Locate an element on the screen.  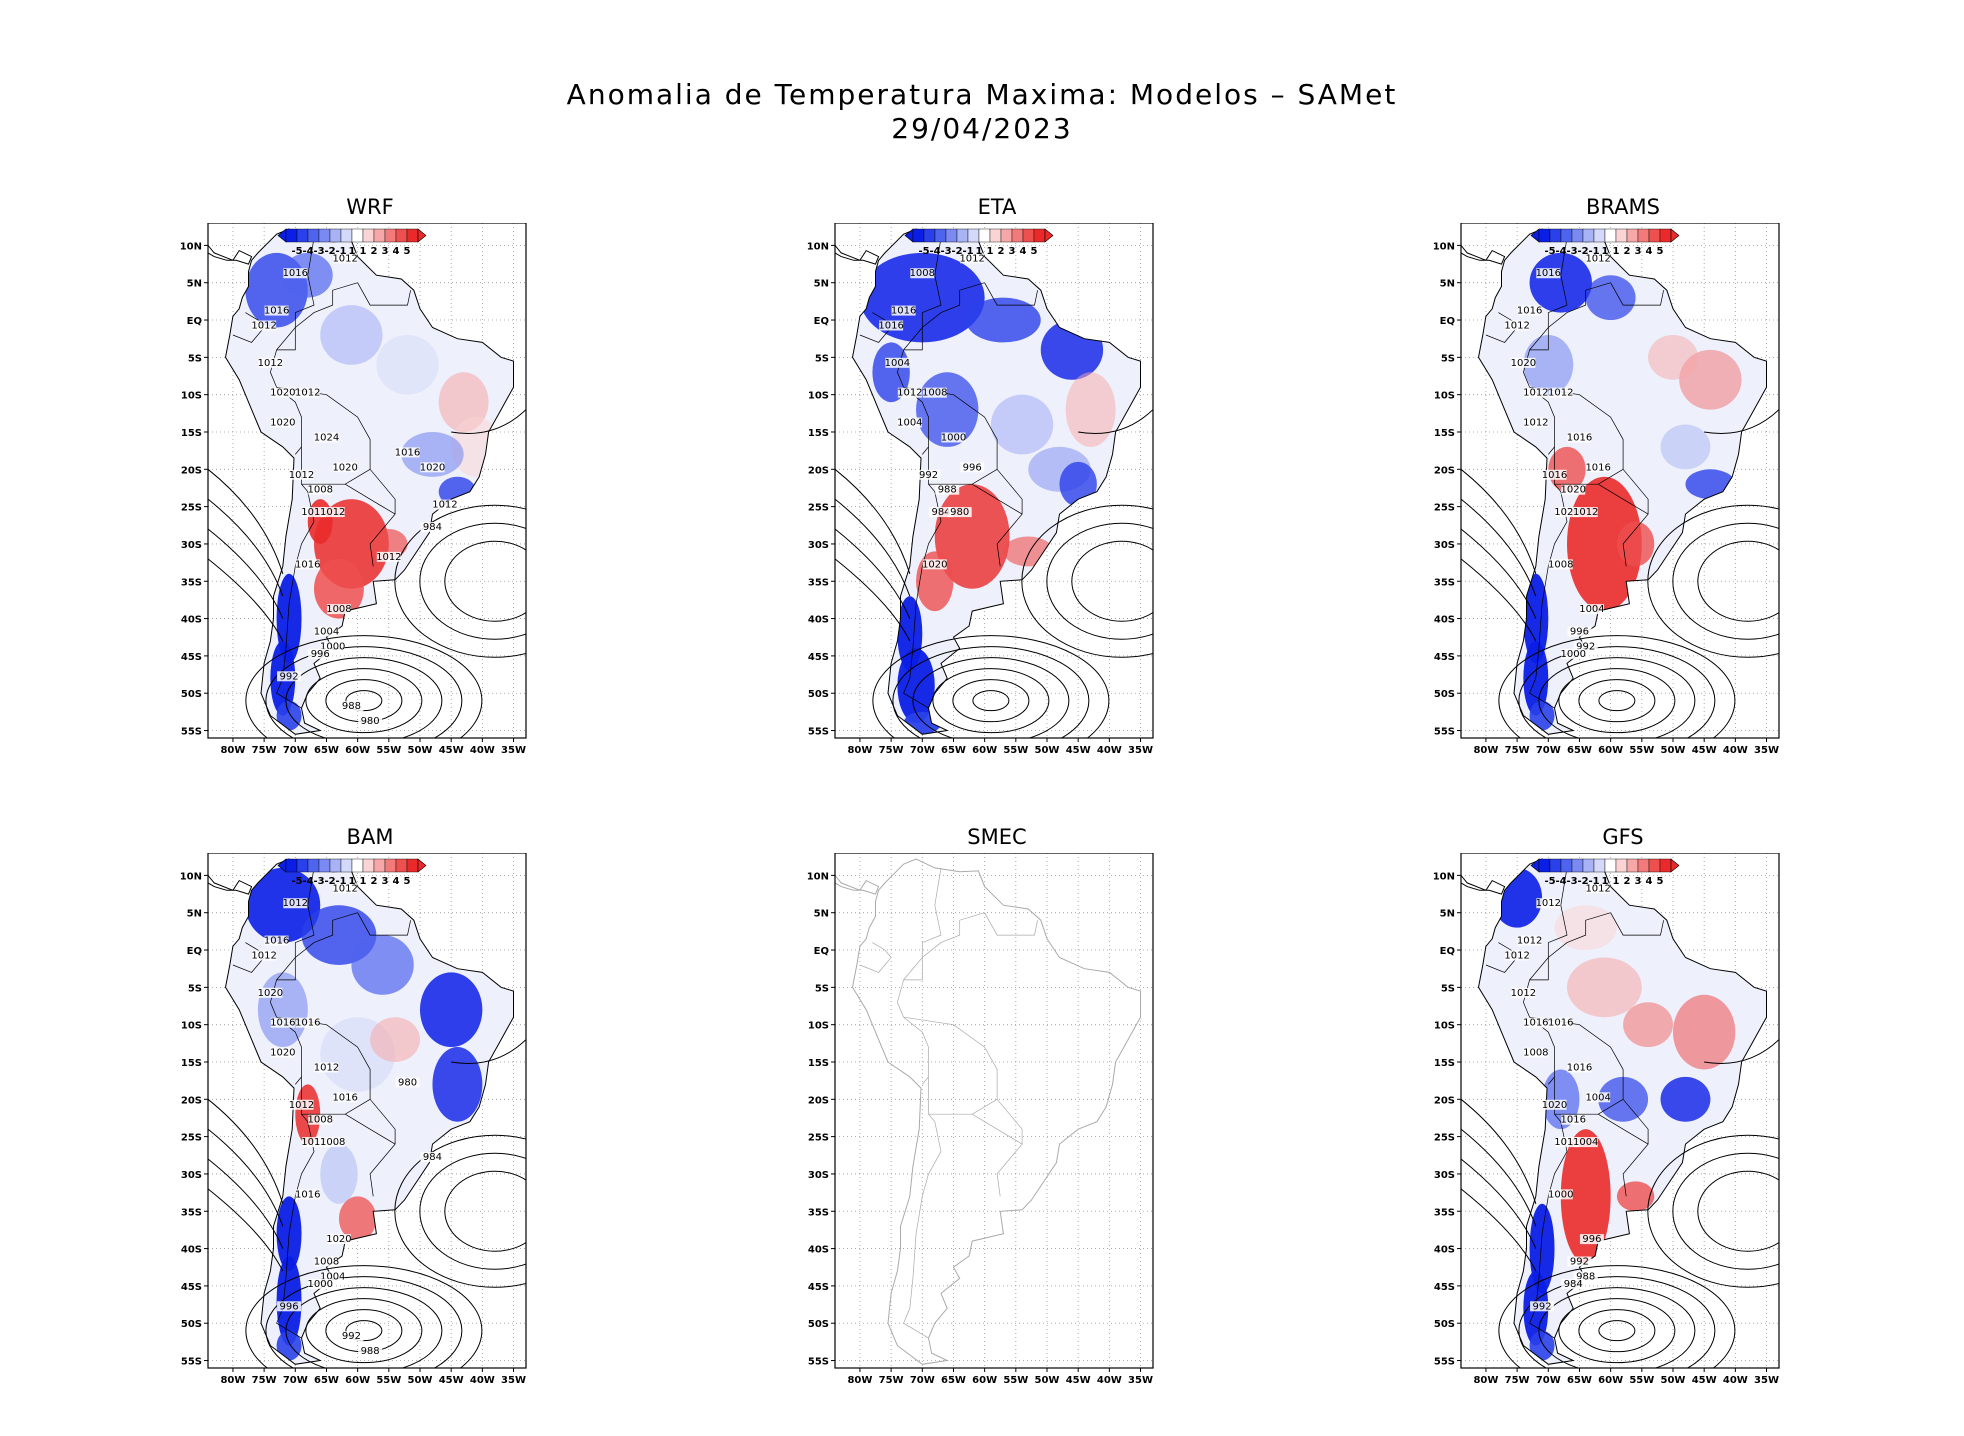
isobar-contours is located at coordinates (994, 573).